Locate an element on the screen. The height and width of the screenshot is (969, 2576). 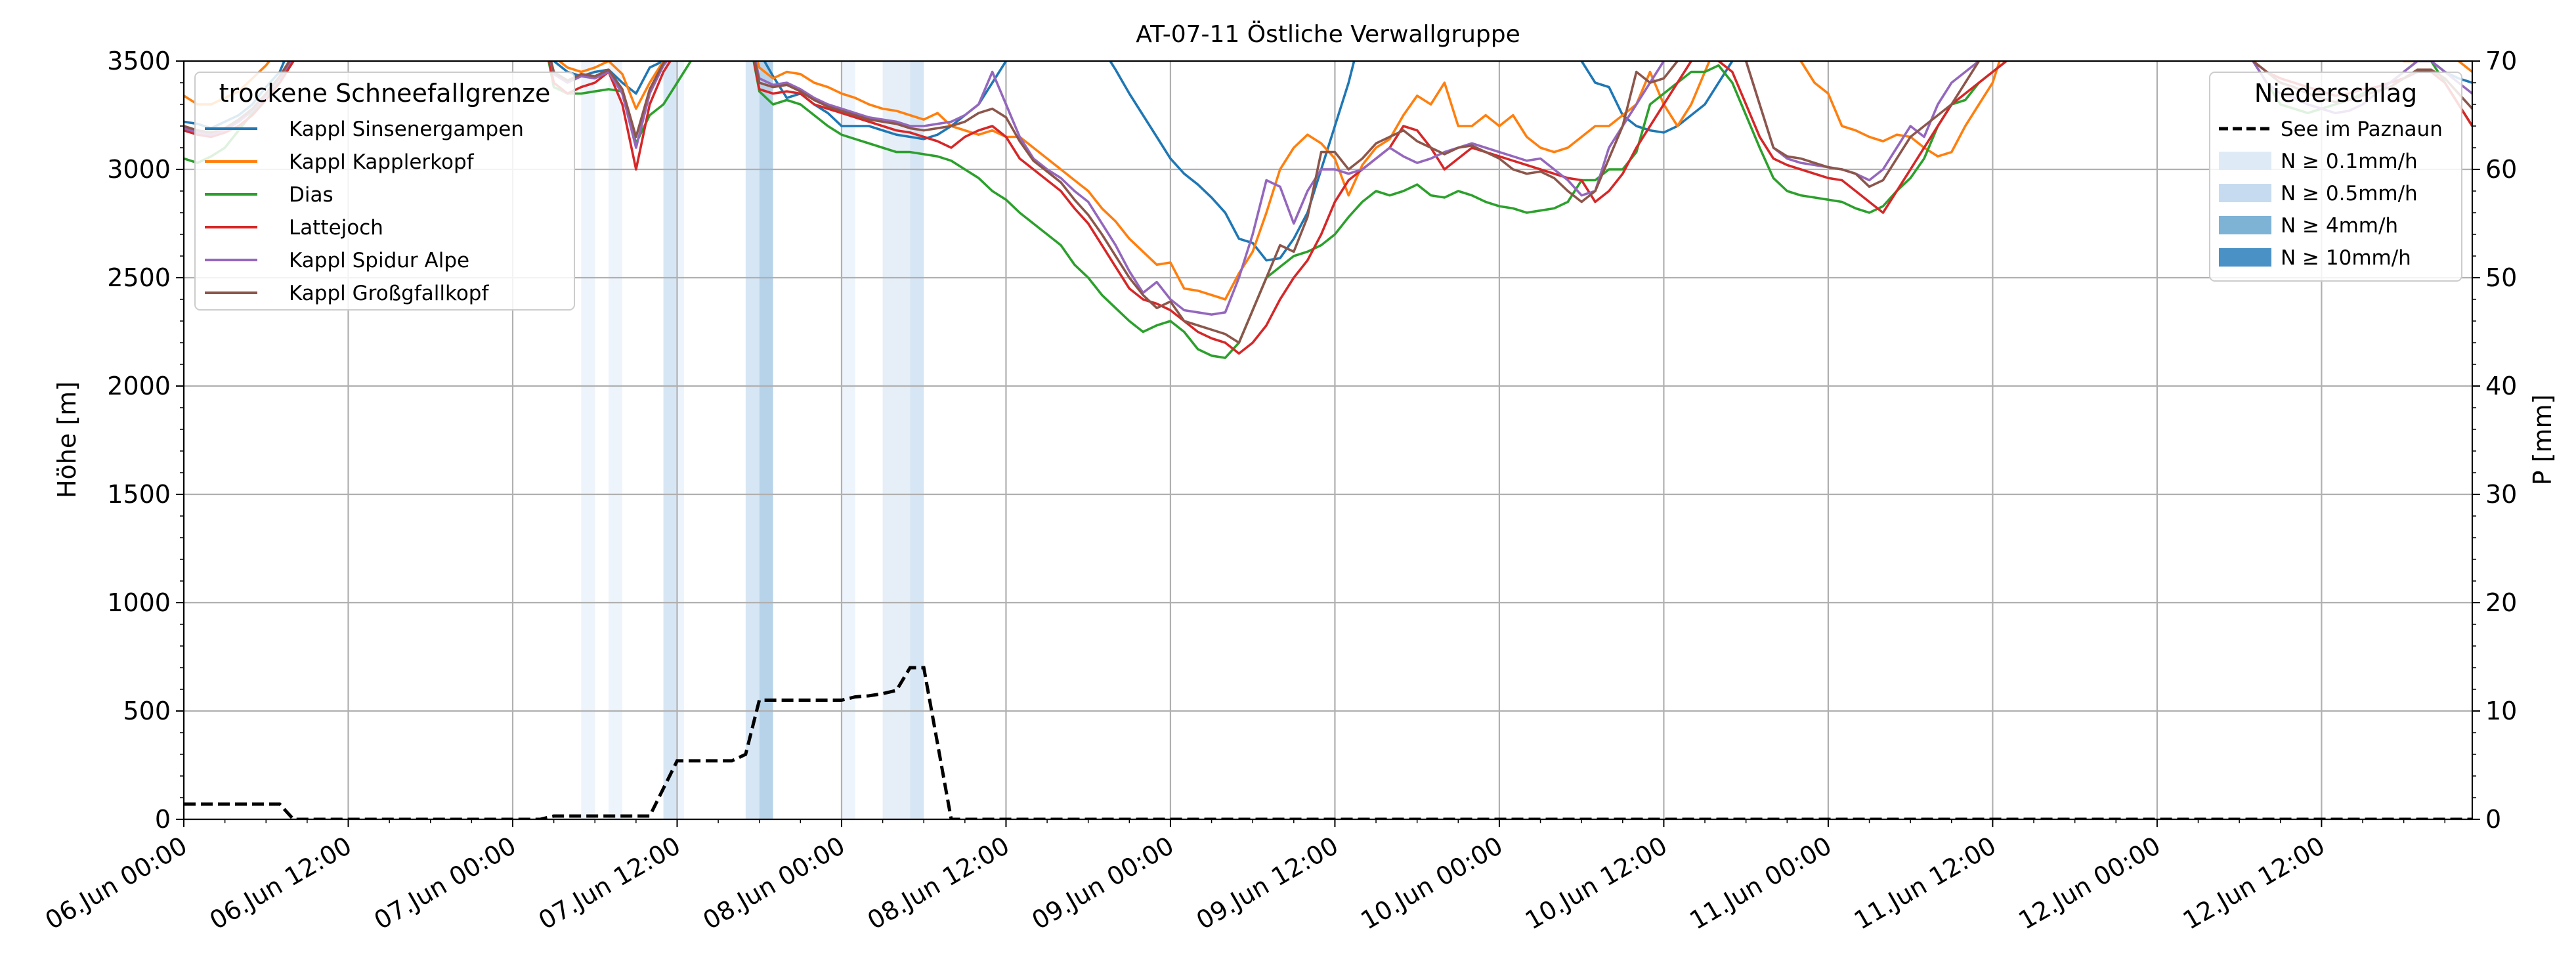
legend-label: See im Paznaun is located at coordinates (2362, 129).